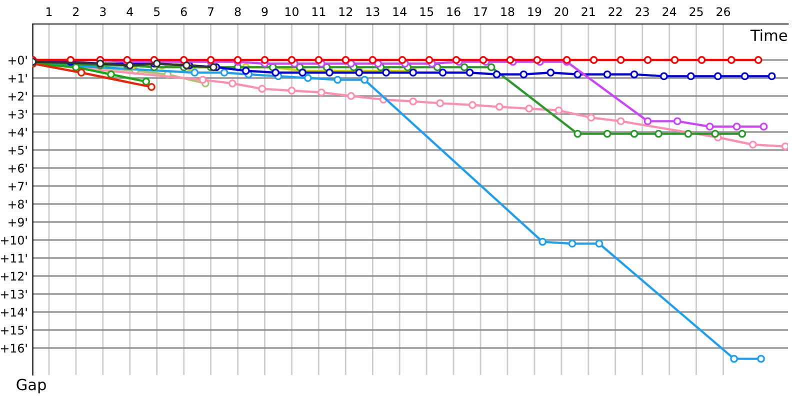  Describe the element at coordinates (427, 11) in the screenshot. I see `x-tick-label: 15` at that location.